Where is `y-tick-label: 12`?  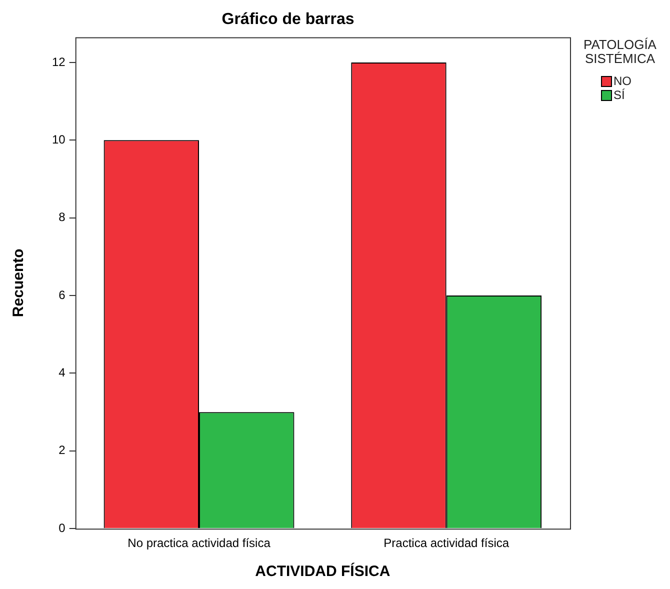
y-tick-label: 12 is located at coordinates (59, 61).